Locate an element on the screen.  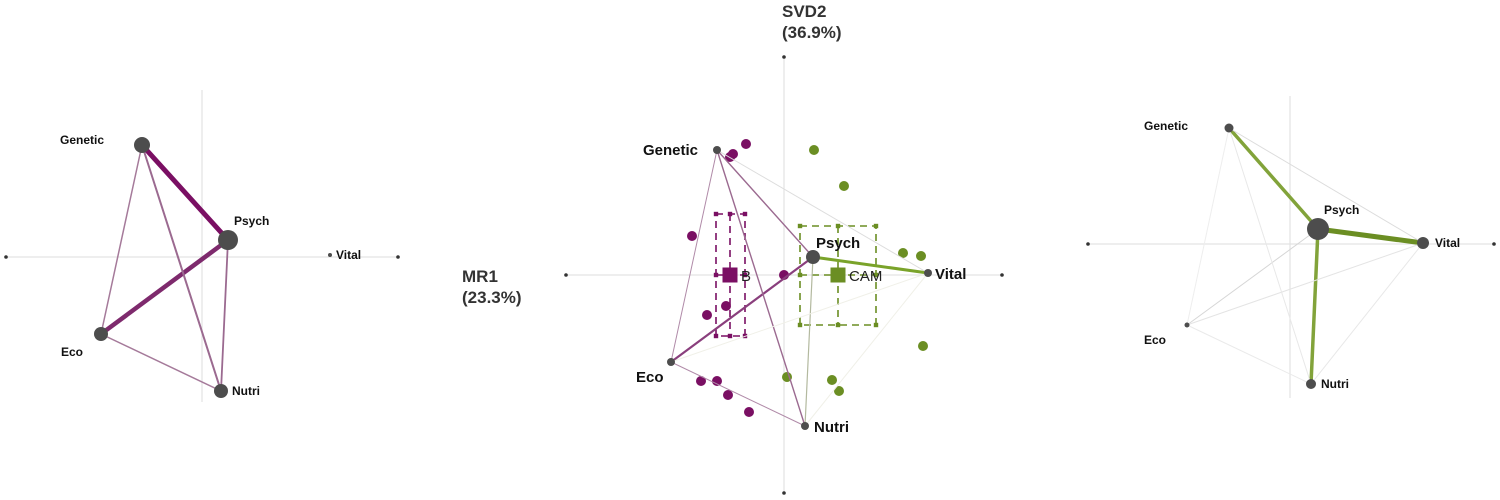
group-label: CAM is located at coordinates (865, 276).